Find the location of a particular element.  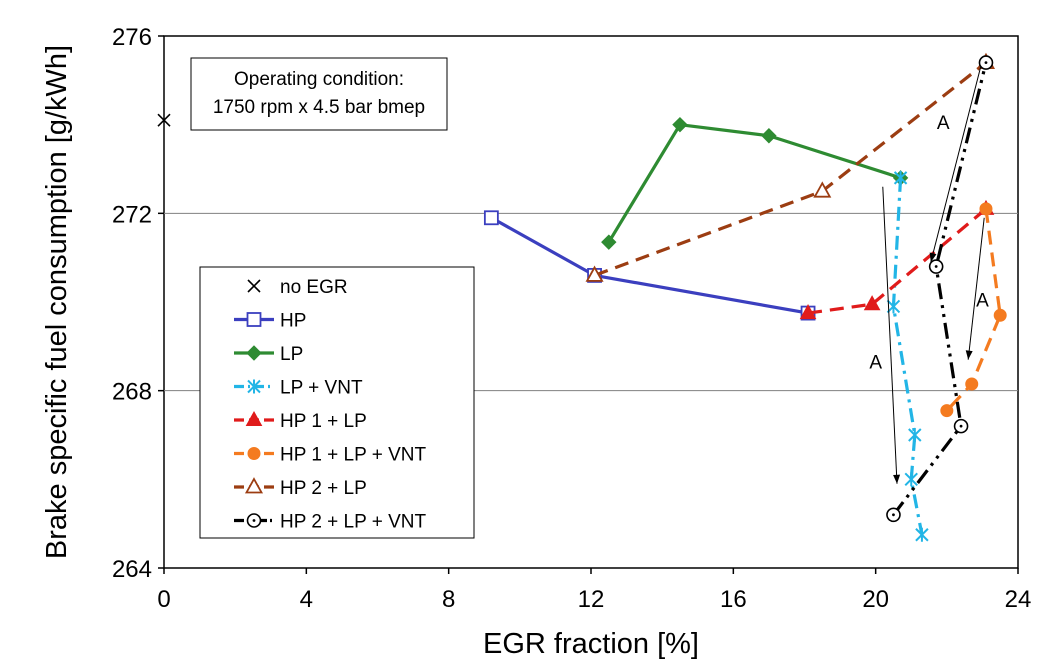

legend-item-hp-2-lp: HP 2 + LP is located at coordinates (300, 488).